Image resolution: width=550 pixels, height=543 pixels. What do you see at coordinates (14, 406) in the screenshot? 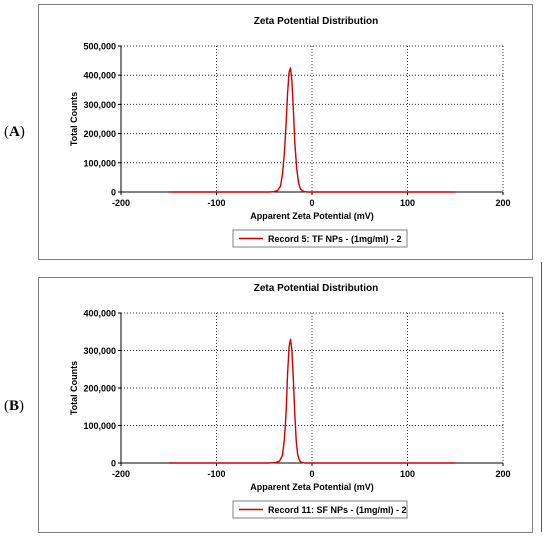
I see `panel-label-b: (B)` at bounding box center [14, 406].